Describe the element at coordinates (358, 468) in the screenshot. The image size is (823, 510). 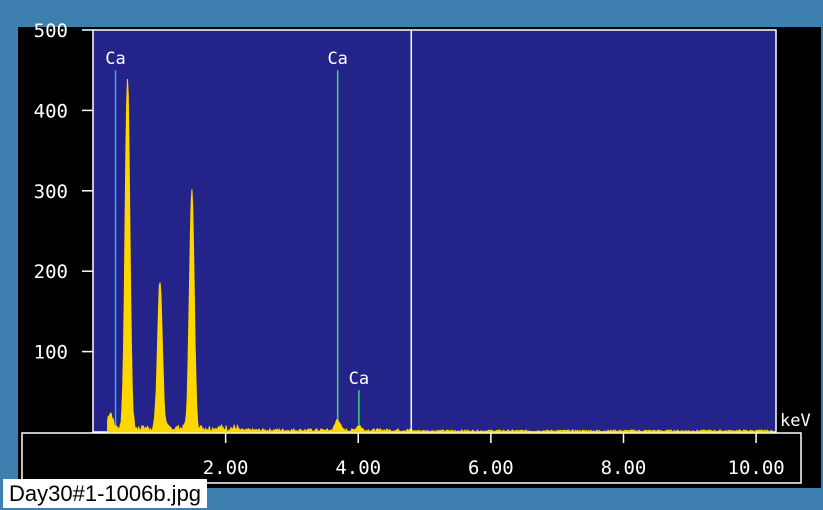
I see `x-tick-label: 4.00` at that location.